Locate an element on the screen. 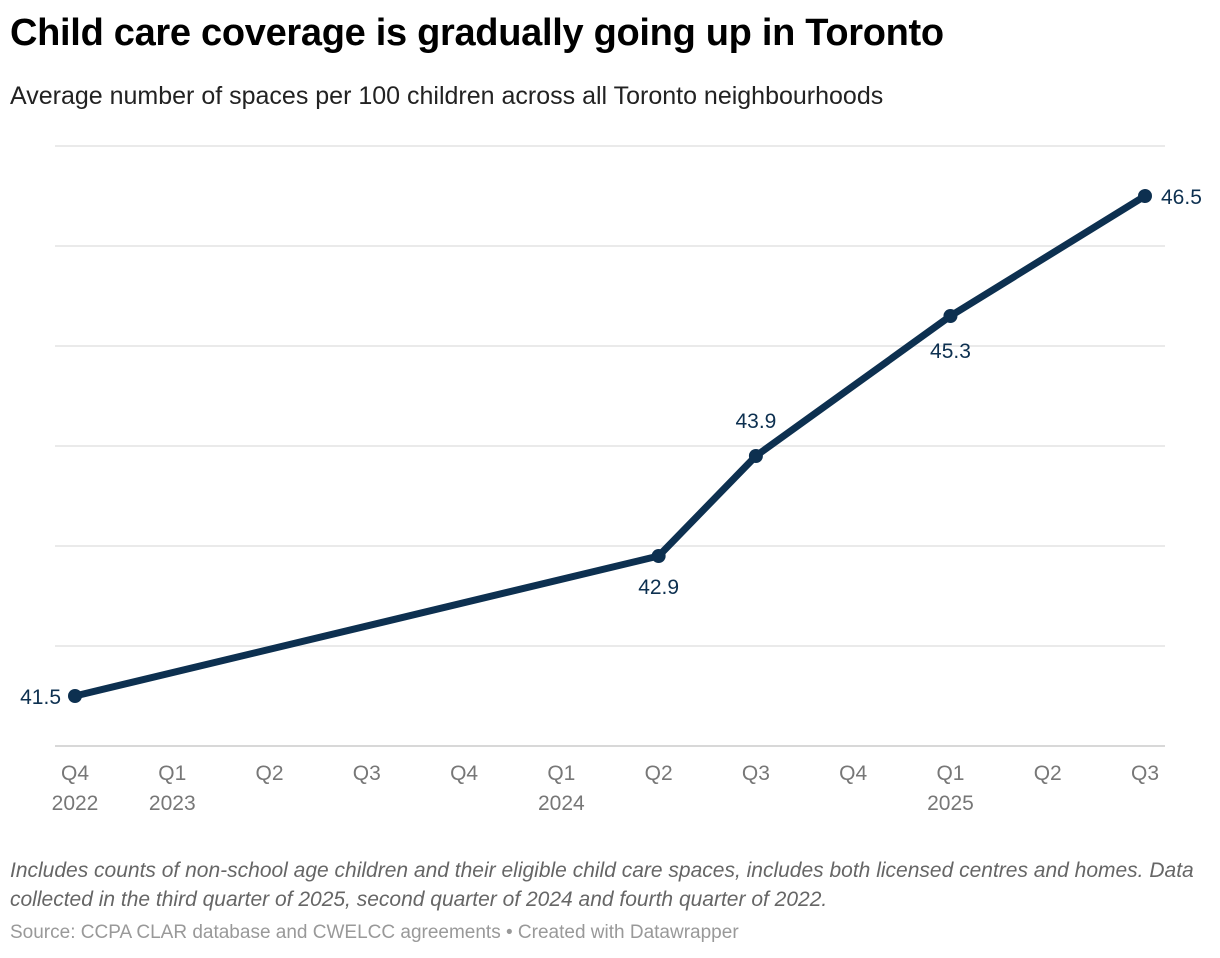 Image resolution: width=1220 pixels, height=958 pixels. x-tick-label-year: 2025 is located at coordinates (950, 803).